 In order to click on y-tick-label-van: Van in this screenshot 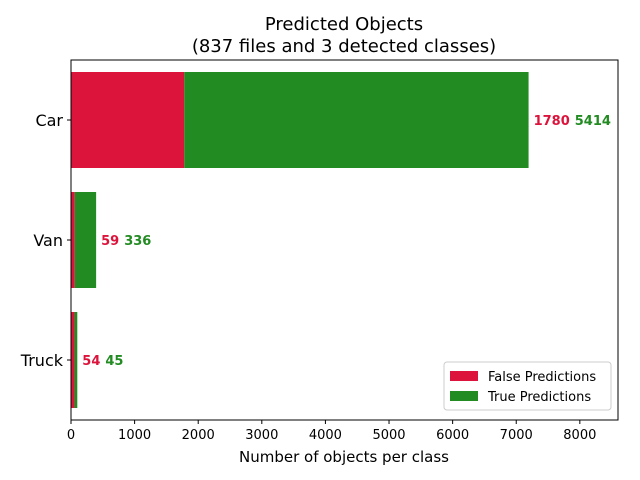, I will do `click(48, 240)`.